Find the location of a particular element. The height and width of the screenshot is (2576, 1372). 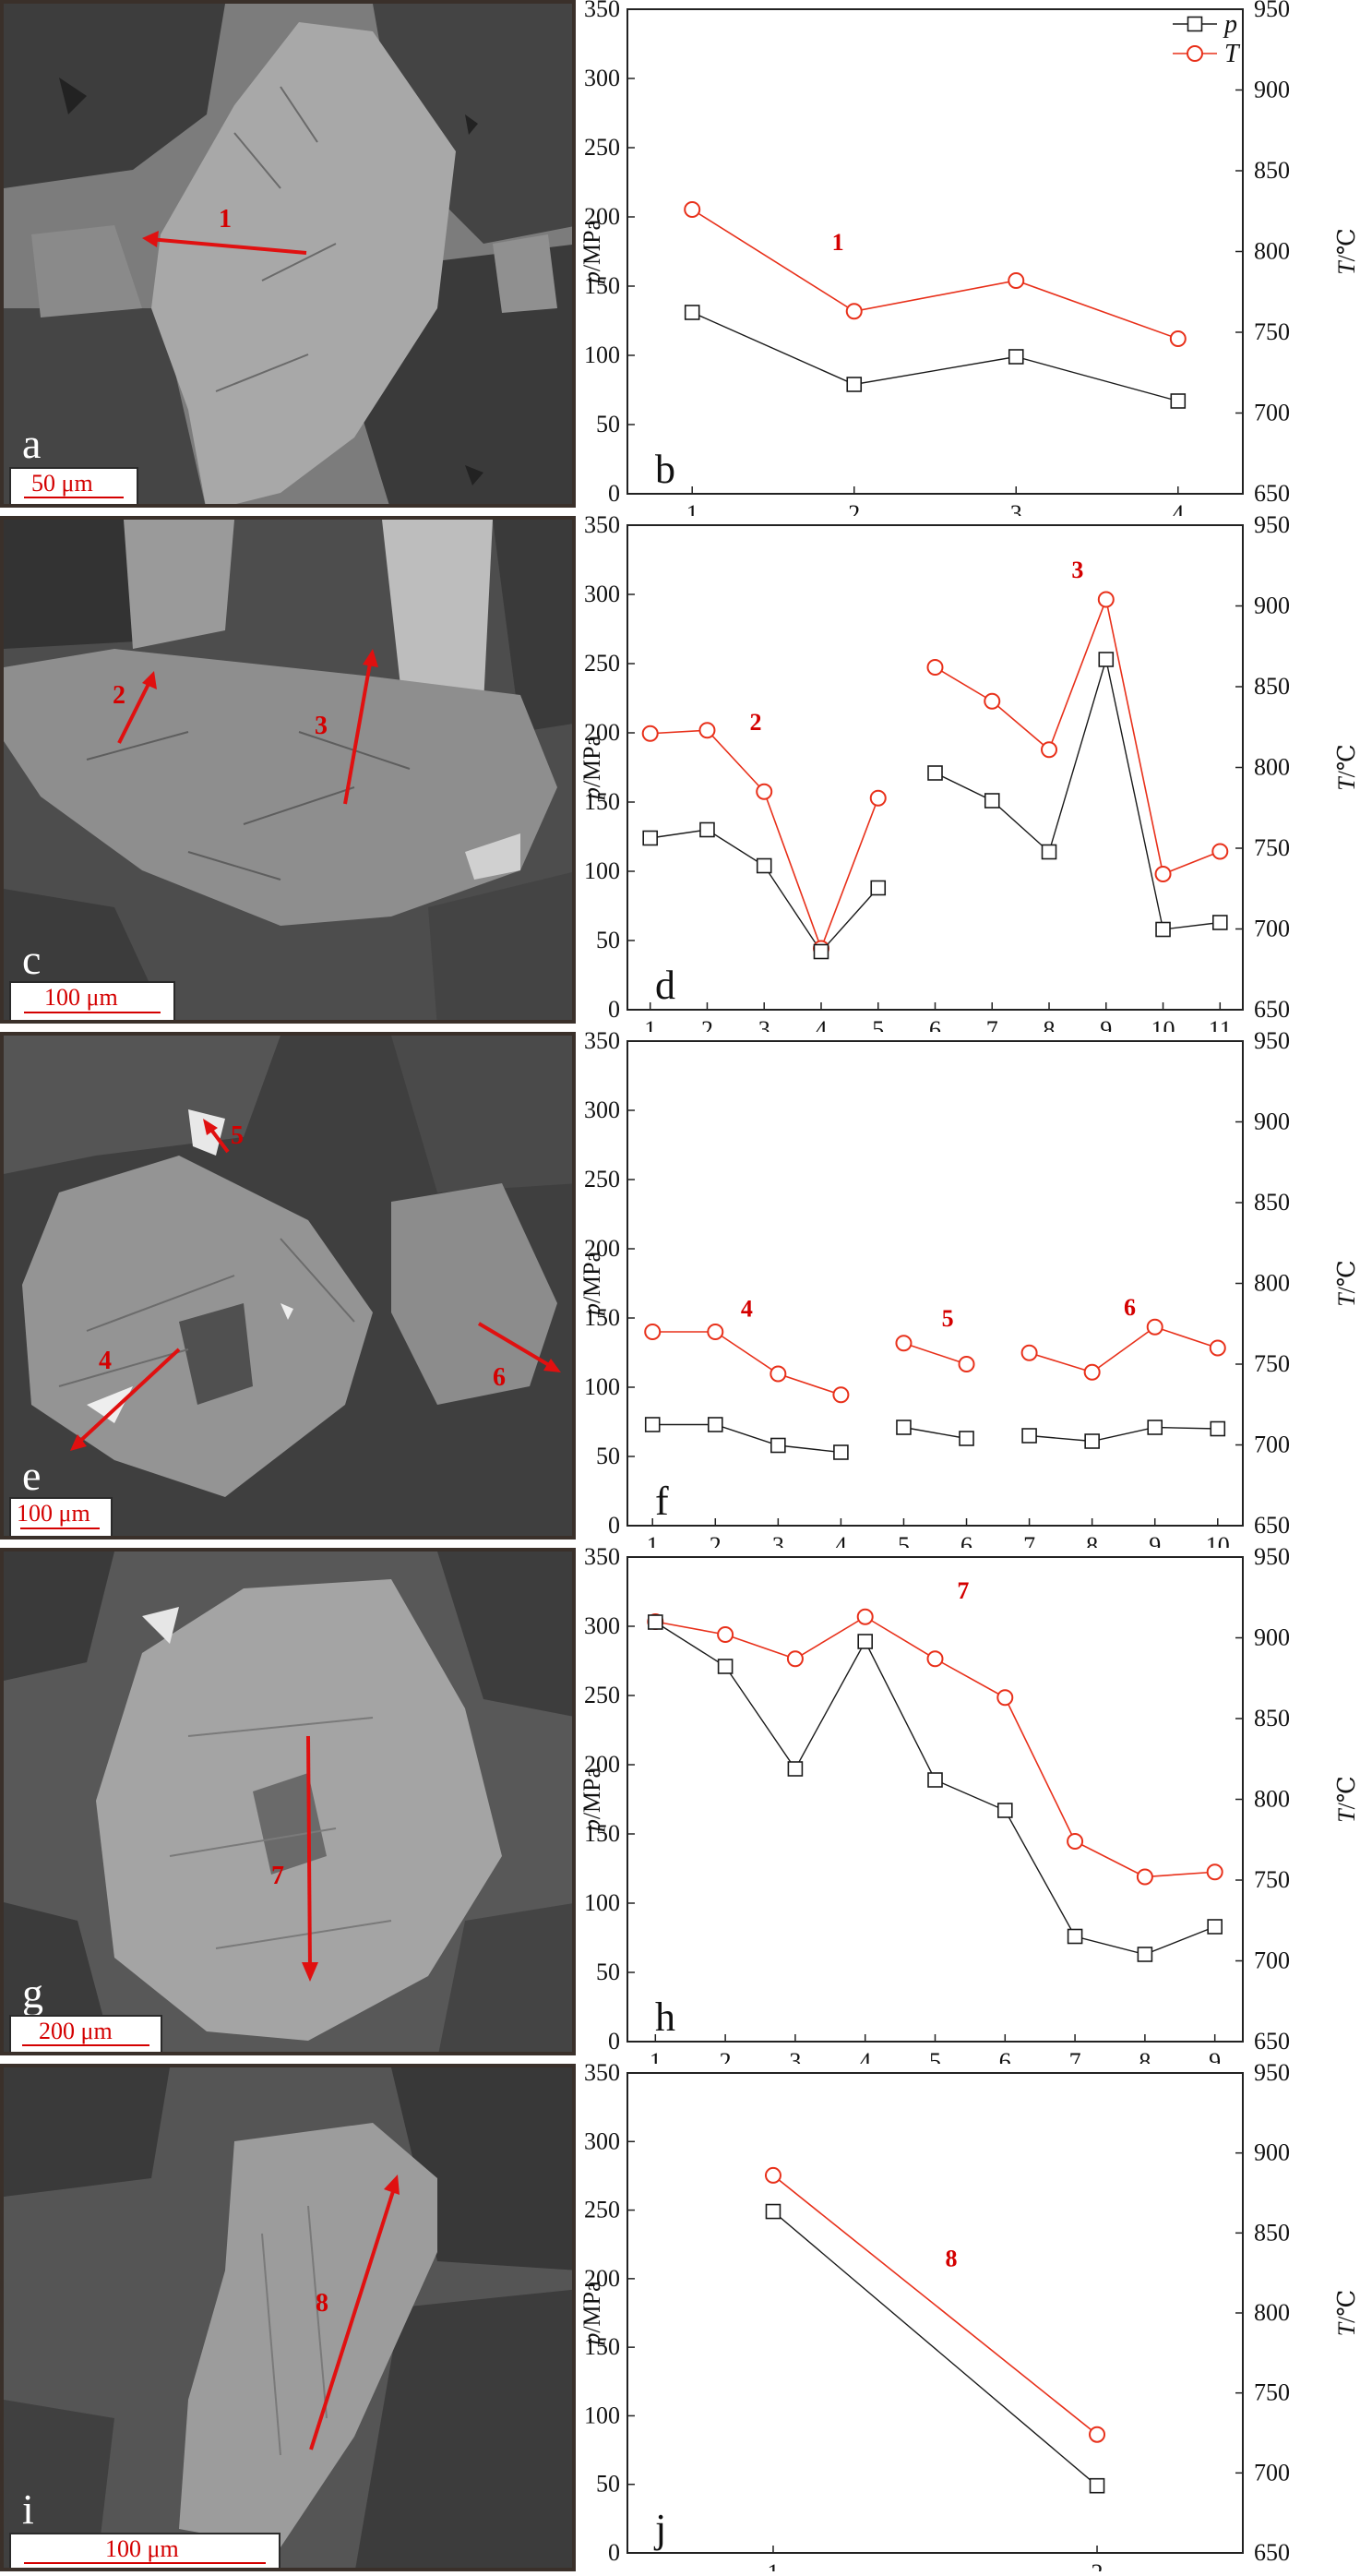

bse-image-e: 5 4 6 e 100 μm is located at coordinates (288, 1286).